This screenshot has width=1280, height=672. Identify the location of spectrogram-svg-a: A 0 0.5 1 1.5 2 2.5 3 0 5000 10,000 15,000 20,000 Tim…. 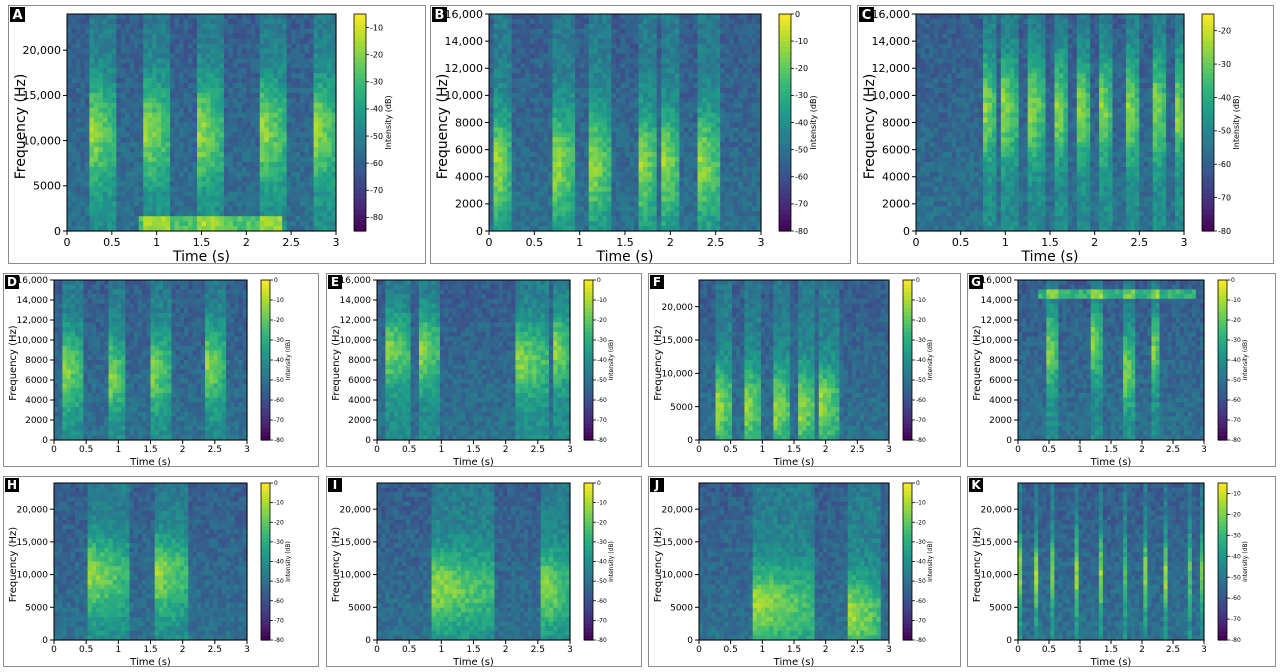
(201, 136).